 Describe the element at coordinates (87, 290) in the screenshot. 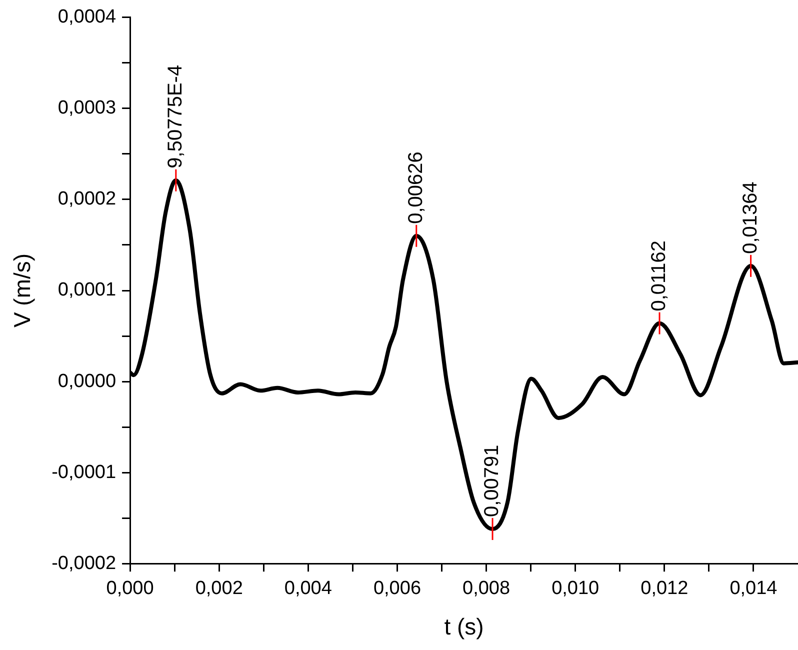

I see `y-tick-label: 0,0001` at that location.